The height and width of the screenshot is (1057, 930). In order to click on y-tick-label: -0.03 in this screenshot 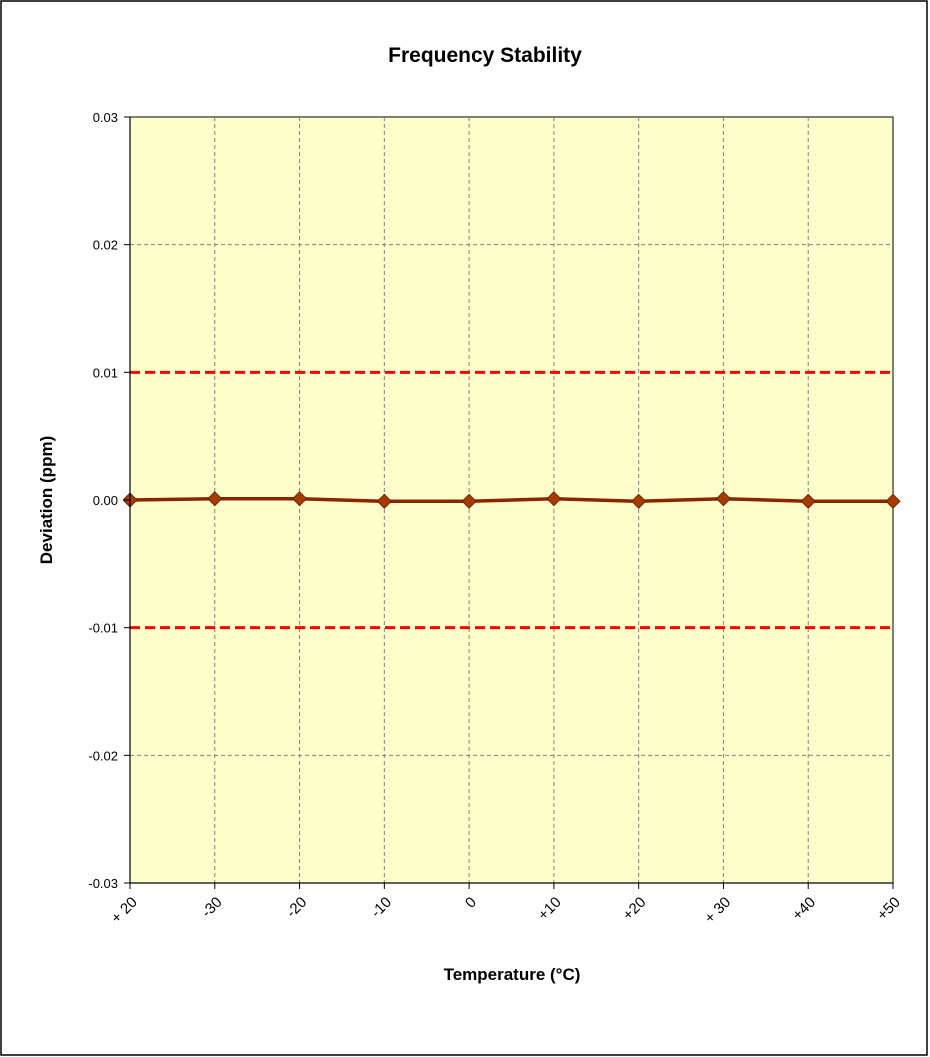, I will do `click(103, 883)`.